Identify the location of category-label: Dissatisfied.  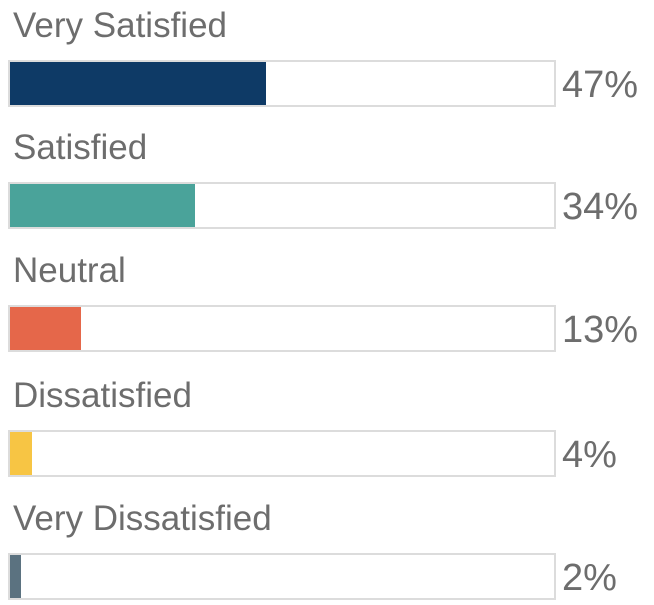
(102, 395).